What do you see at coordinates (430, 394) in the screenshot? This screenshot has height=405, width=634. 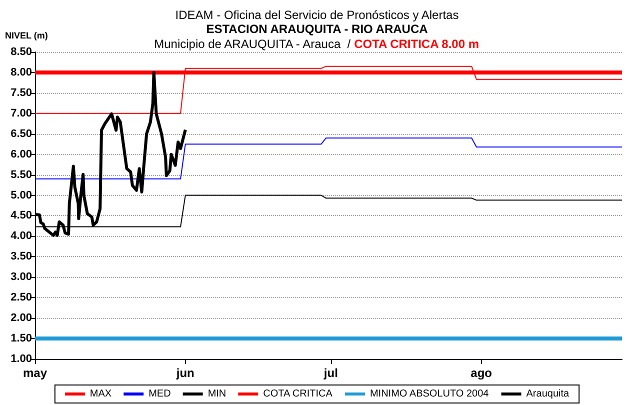 I see `legend-label: MINIMO ABSOLUTO 2004` at bounding box center [430, 394].